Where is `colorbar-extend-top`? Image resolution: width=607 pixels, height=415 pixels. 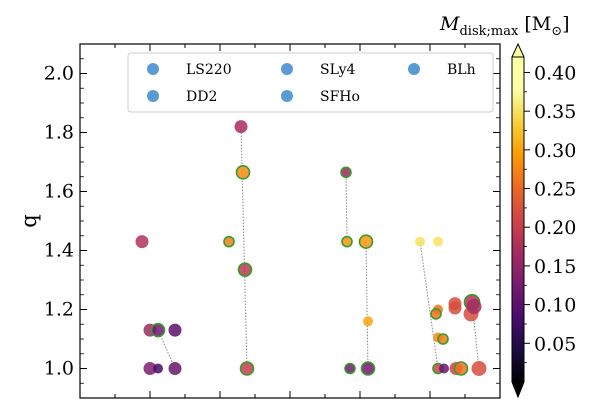
colorbar-extend-top is located at coordinates (518, 50).